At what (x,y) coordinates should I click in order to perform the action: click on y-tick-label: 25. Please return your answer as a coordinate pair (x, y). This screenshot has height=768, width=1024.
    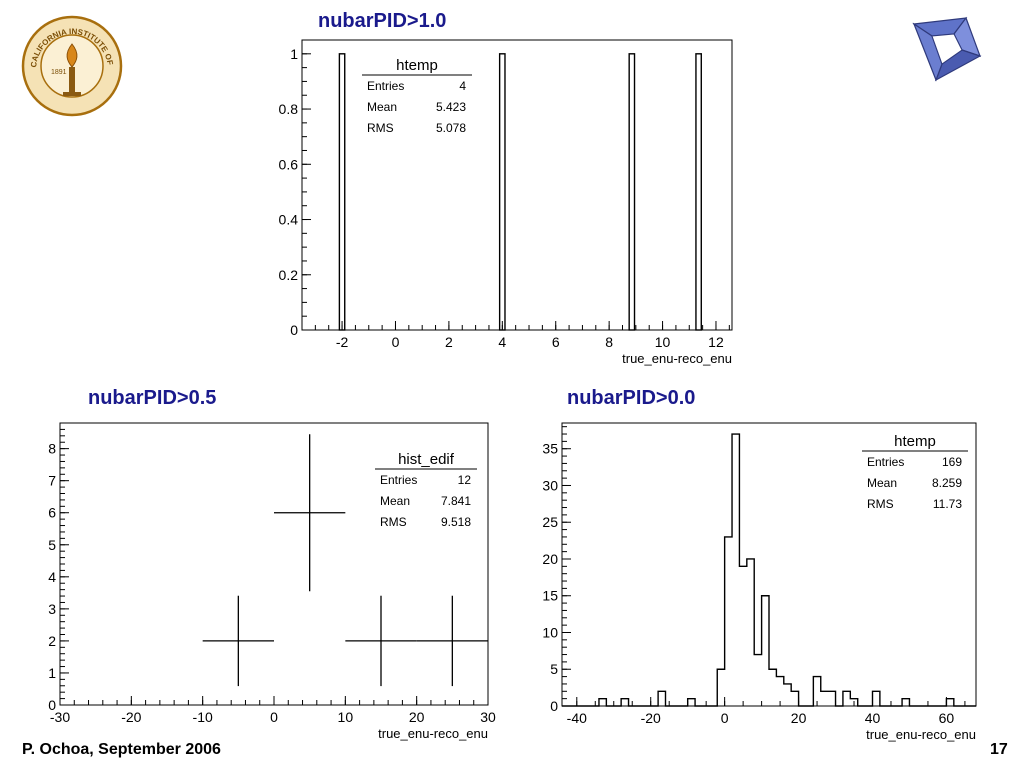
    Looking at the image, I should click on (550, 522).